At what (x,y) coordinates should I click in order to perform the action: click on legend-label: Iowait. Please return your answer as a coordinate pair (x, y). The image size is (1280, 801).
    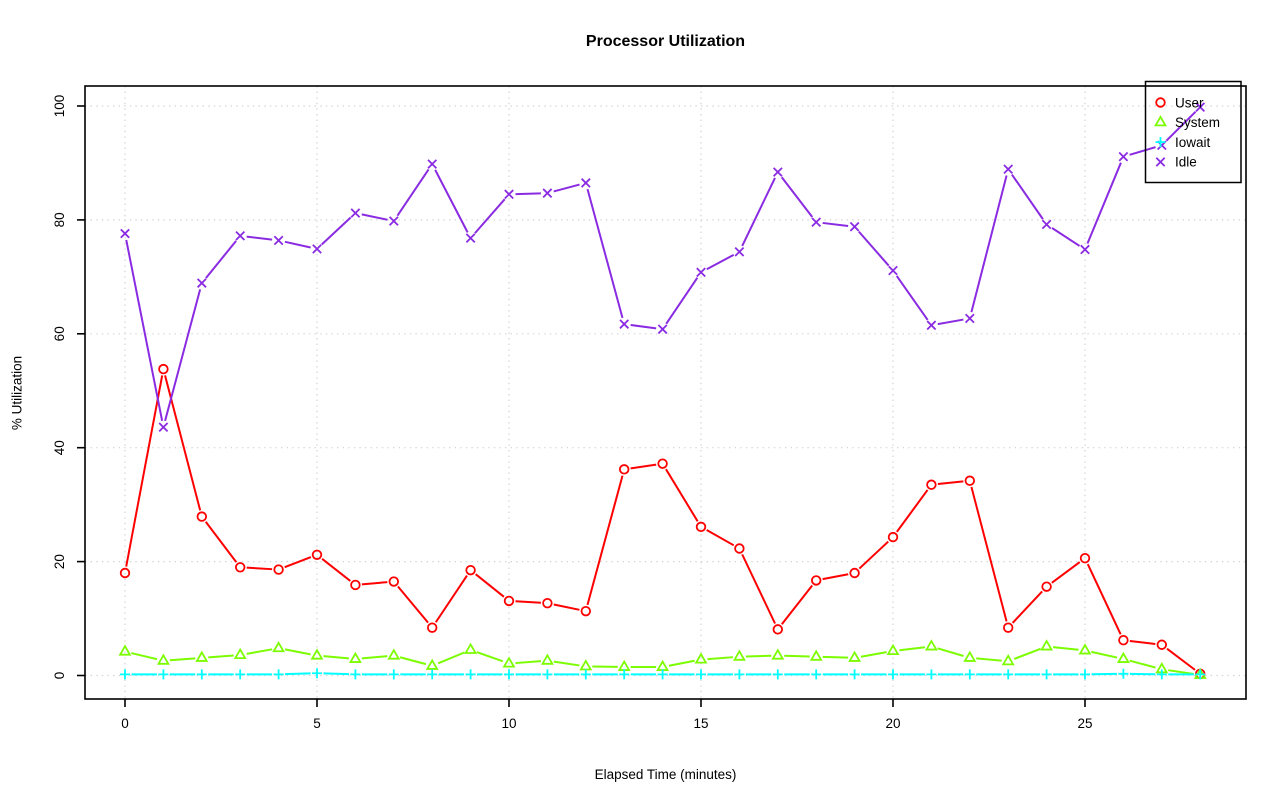
    Looking at the image, I should click on (1193, 142).